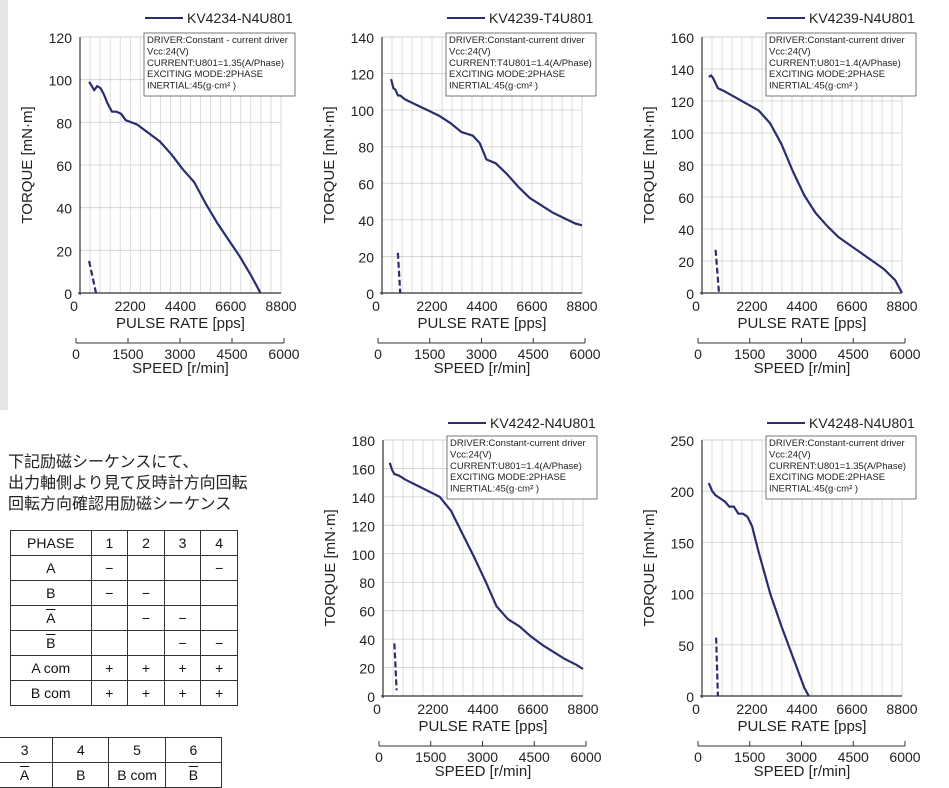  I want to click on phase-label: A com, so click(51, 668).